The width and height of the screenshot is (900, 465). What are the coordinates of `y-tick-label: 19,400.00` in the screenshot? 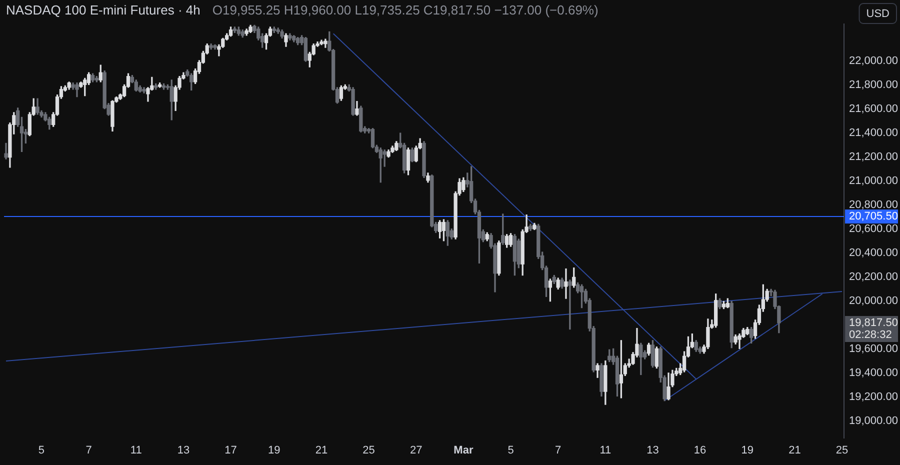 It's located at (873, 373).